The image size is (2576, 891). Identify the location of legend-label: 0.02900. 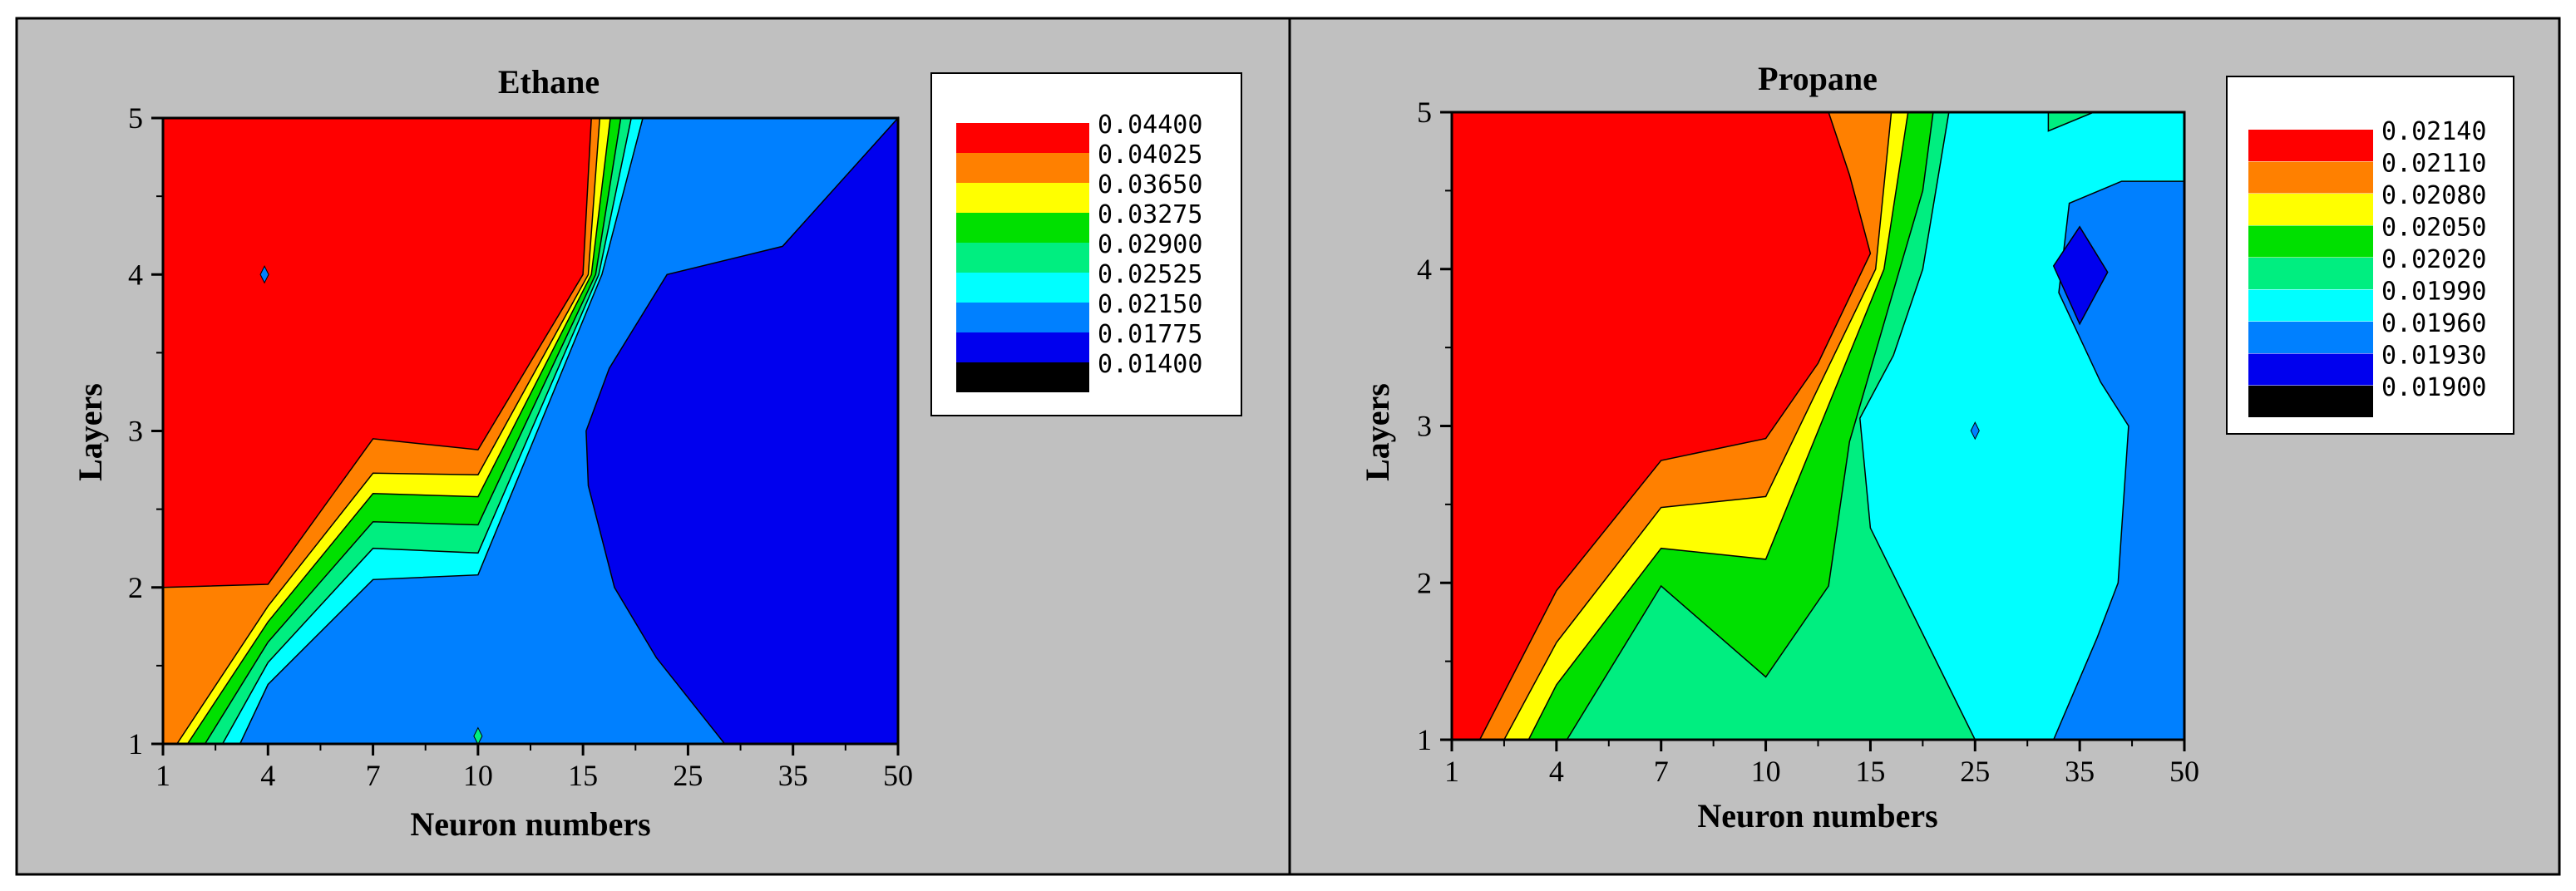
(1150, 244).